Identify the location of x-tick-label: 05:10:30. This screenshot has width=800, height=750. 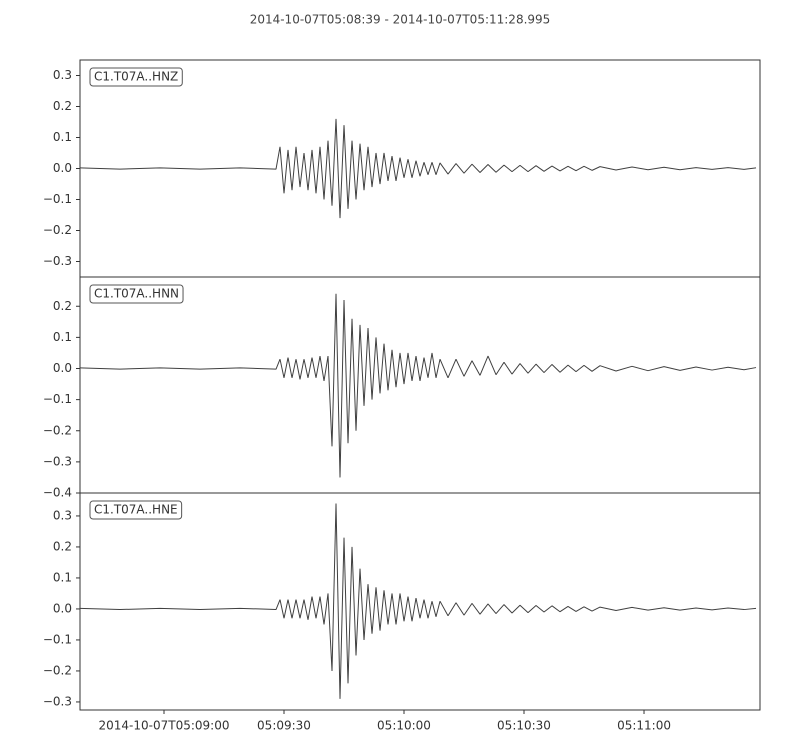
(524, 726).